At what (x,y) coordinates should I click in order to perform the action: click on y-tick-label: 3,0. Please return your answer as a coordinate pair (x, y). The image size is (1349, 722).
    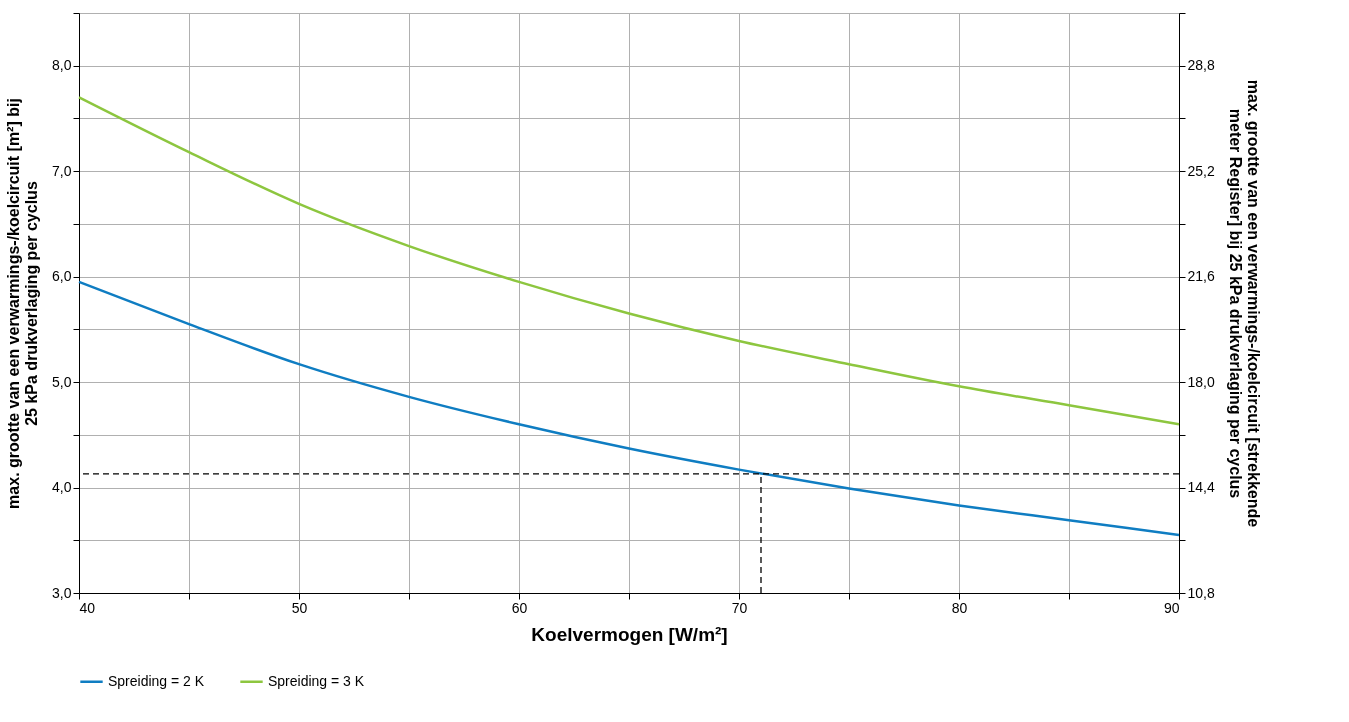
    Looking at the image, I should click on (62, 592).